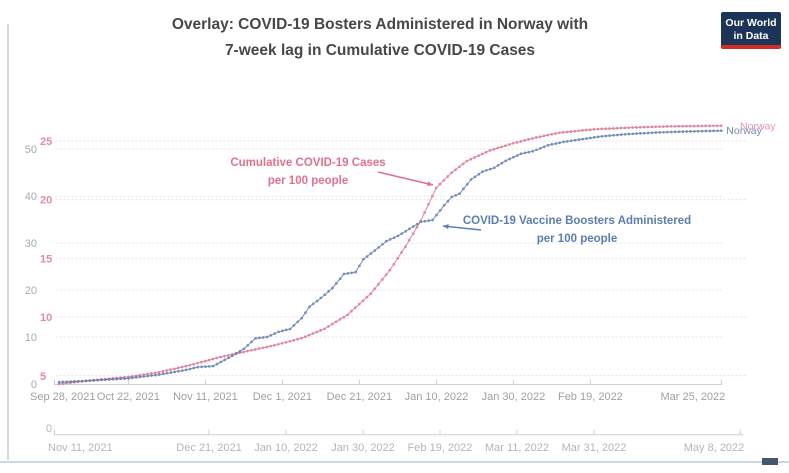 The height and width of the screenshot is (473, 789). What do you see at coordinates (363, 448) in the screenshot?
I see `x-tick-label: Jan 30, 2022` at bounding box center [363, 448].